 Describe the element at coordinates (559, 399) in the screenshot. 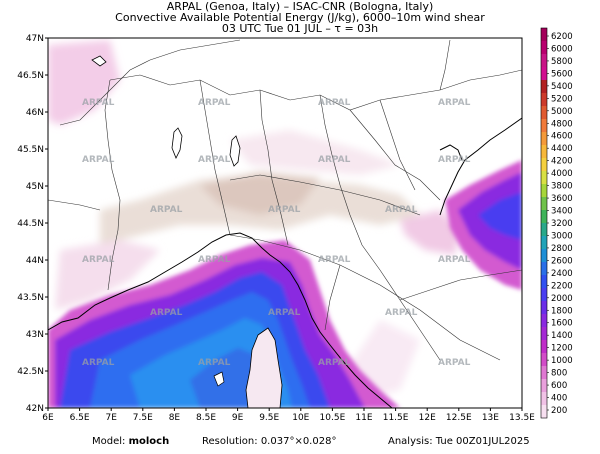

I see `colorbar-label: 400` at that location.